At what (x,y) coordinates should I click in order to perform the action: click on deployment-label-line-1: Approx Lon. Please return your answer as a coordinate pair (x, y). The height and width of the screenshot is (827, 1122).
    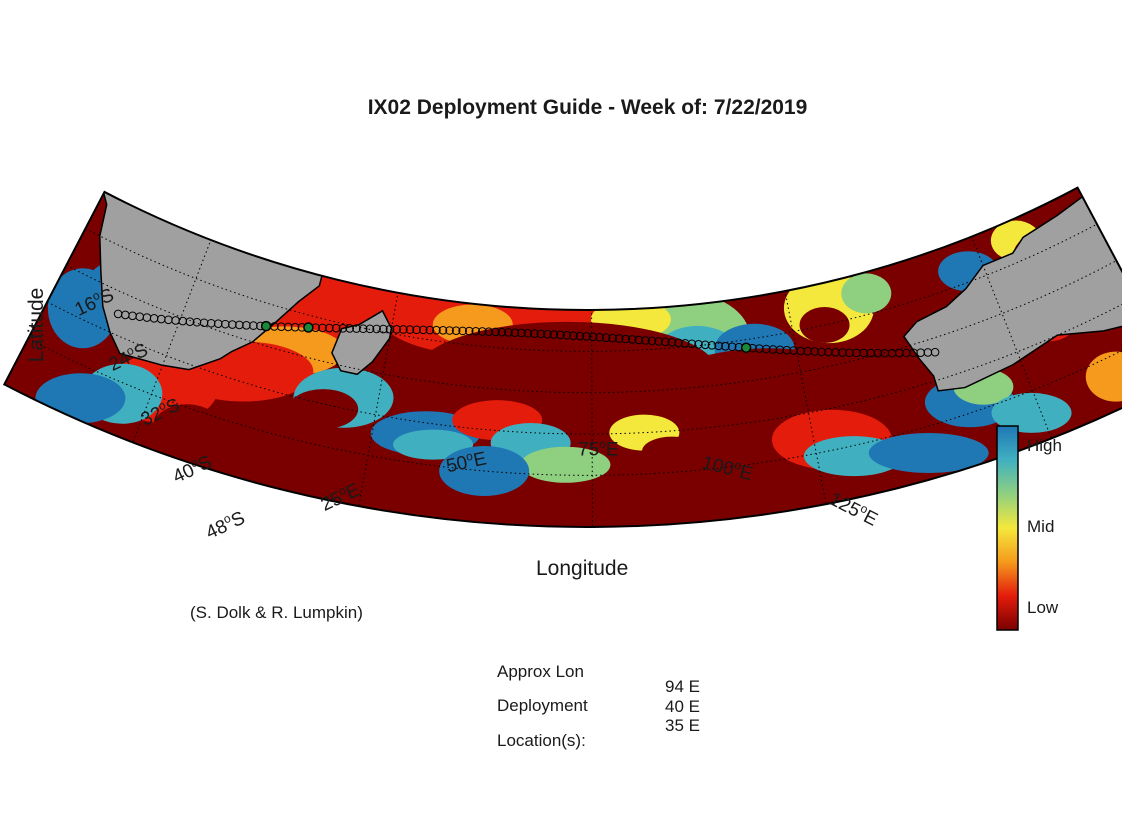
    Looking at the image, I should click on (540, 671).